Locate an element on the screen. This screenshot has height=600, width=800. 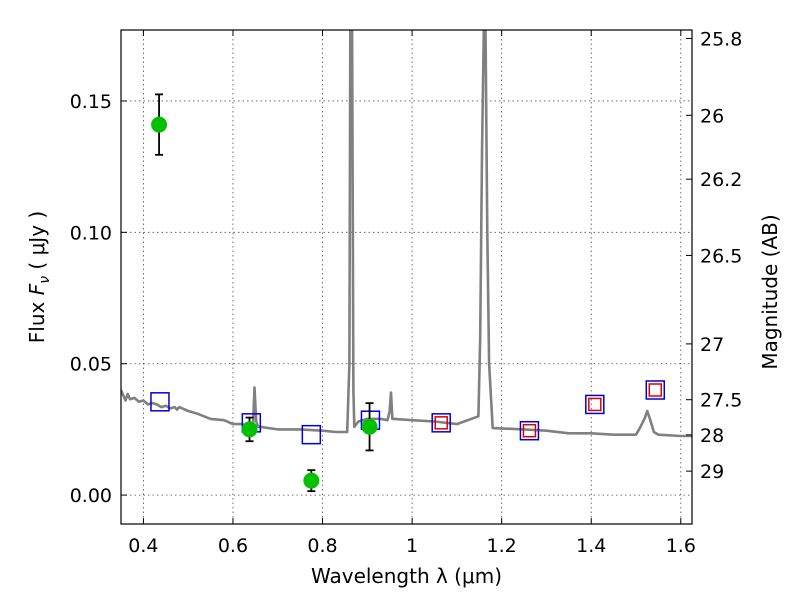
y-axis-title-unit: ( μJy ) is located at coordinates (37, 243).